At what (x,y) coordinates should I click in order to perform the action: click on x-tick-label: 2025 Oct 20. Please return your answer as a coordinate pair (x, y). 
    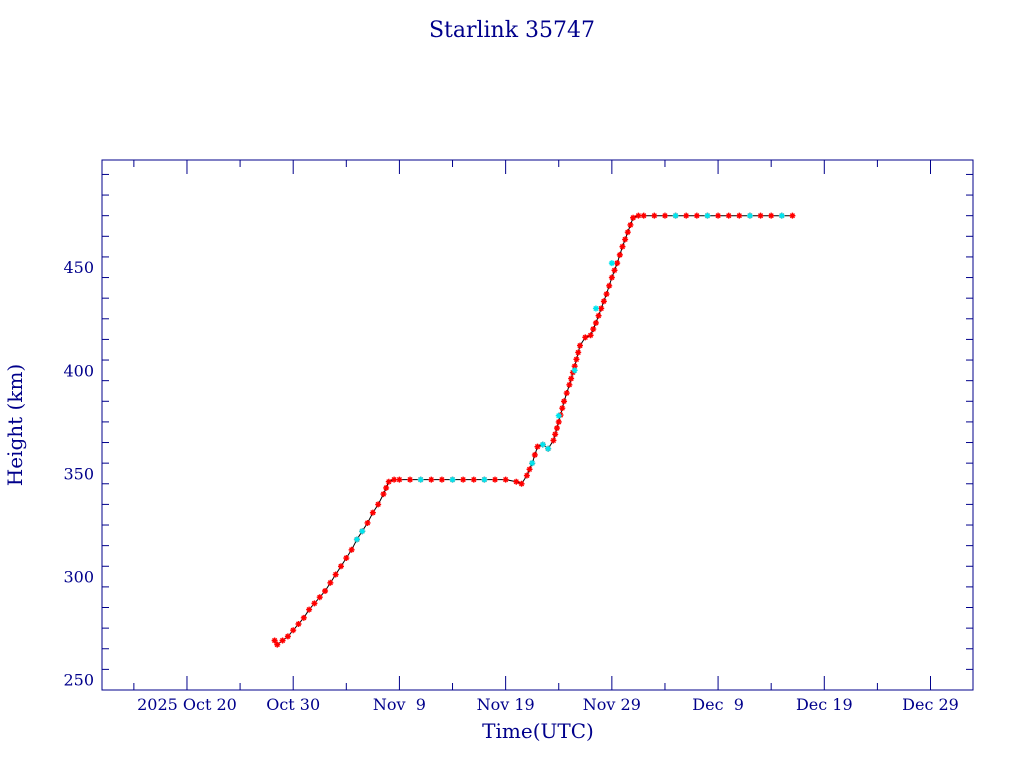
    Looking at the image, I should click on (187, 704).